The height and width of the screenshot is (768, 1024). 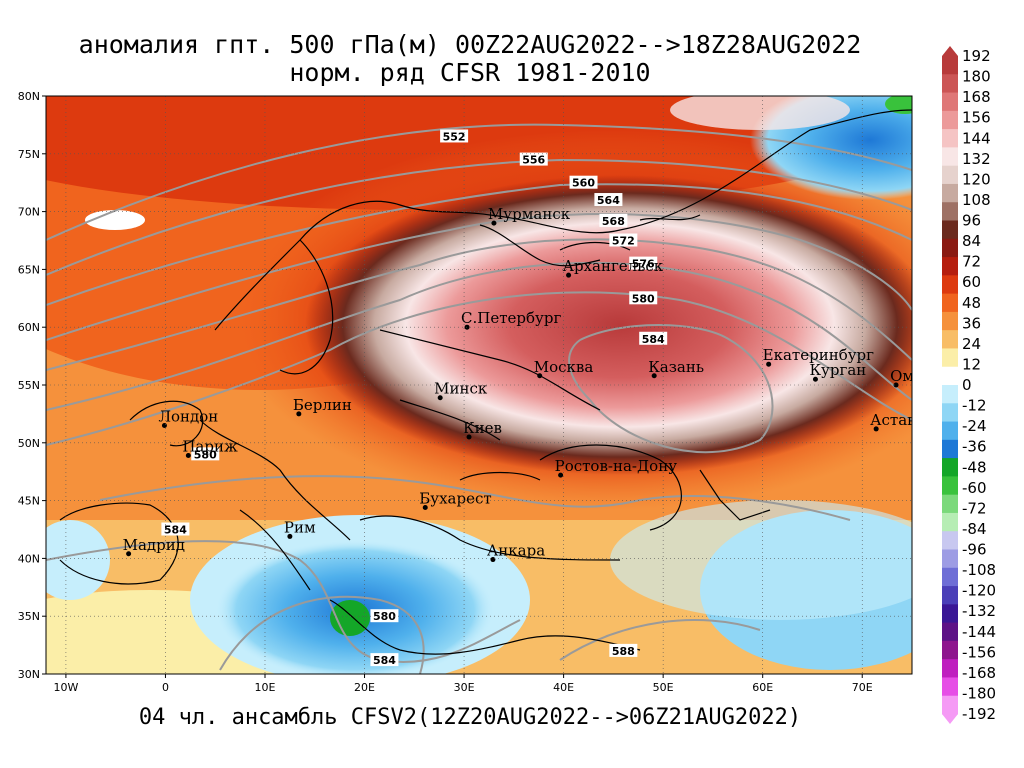 I want to click on contour-label: 556, so click(x=533, y=160).